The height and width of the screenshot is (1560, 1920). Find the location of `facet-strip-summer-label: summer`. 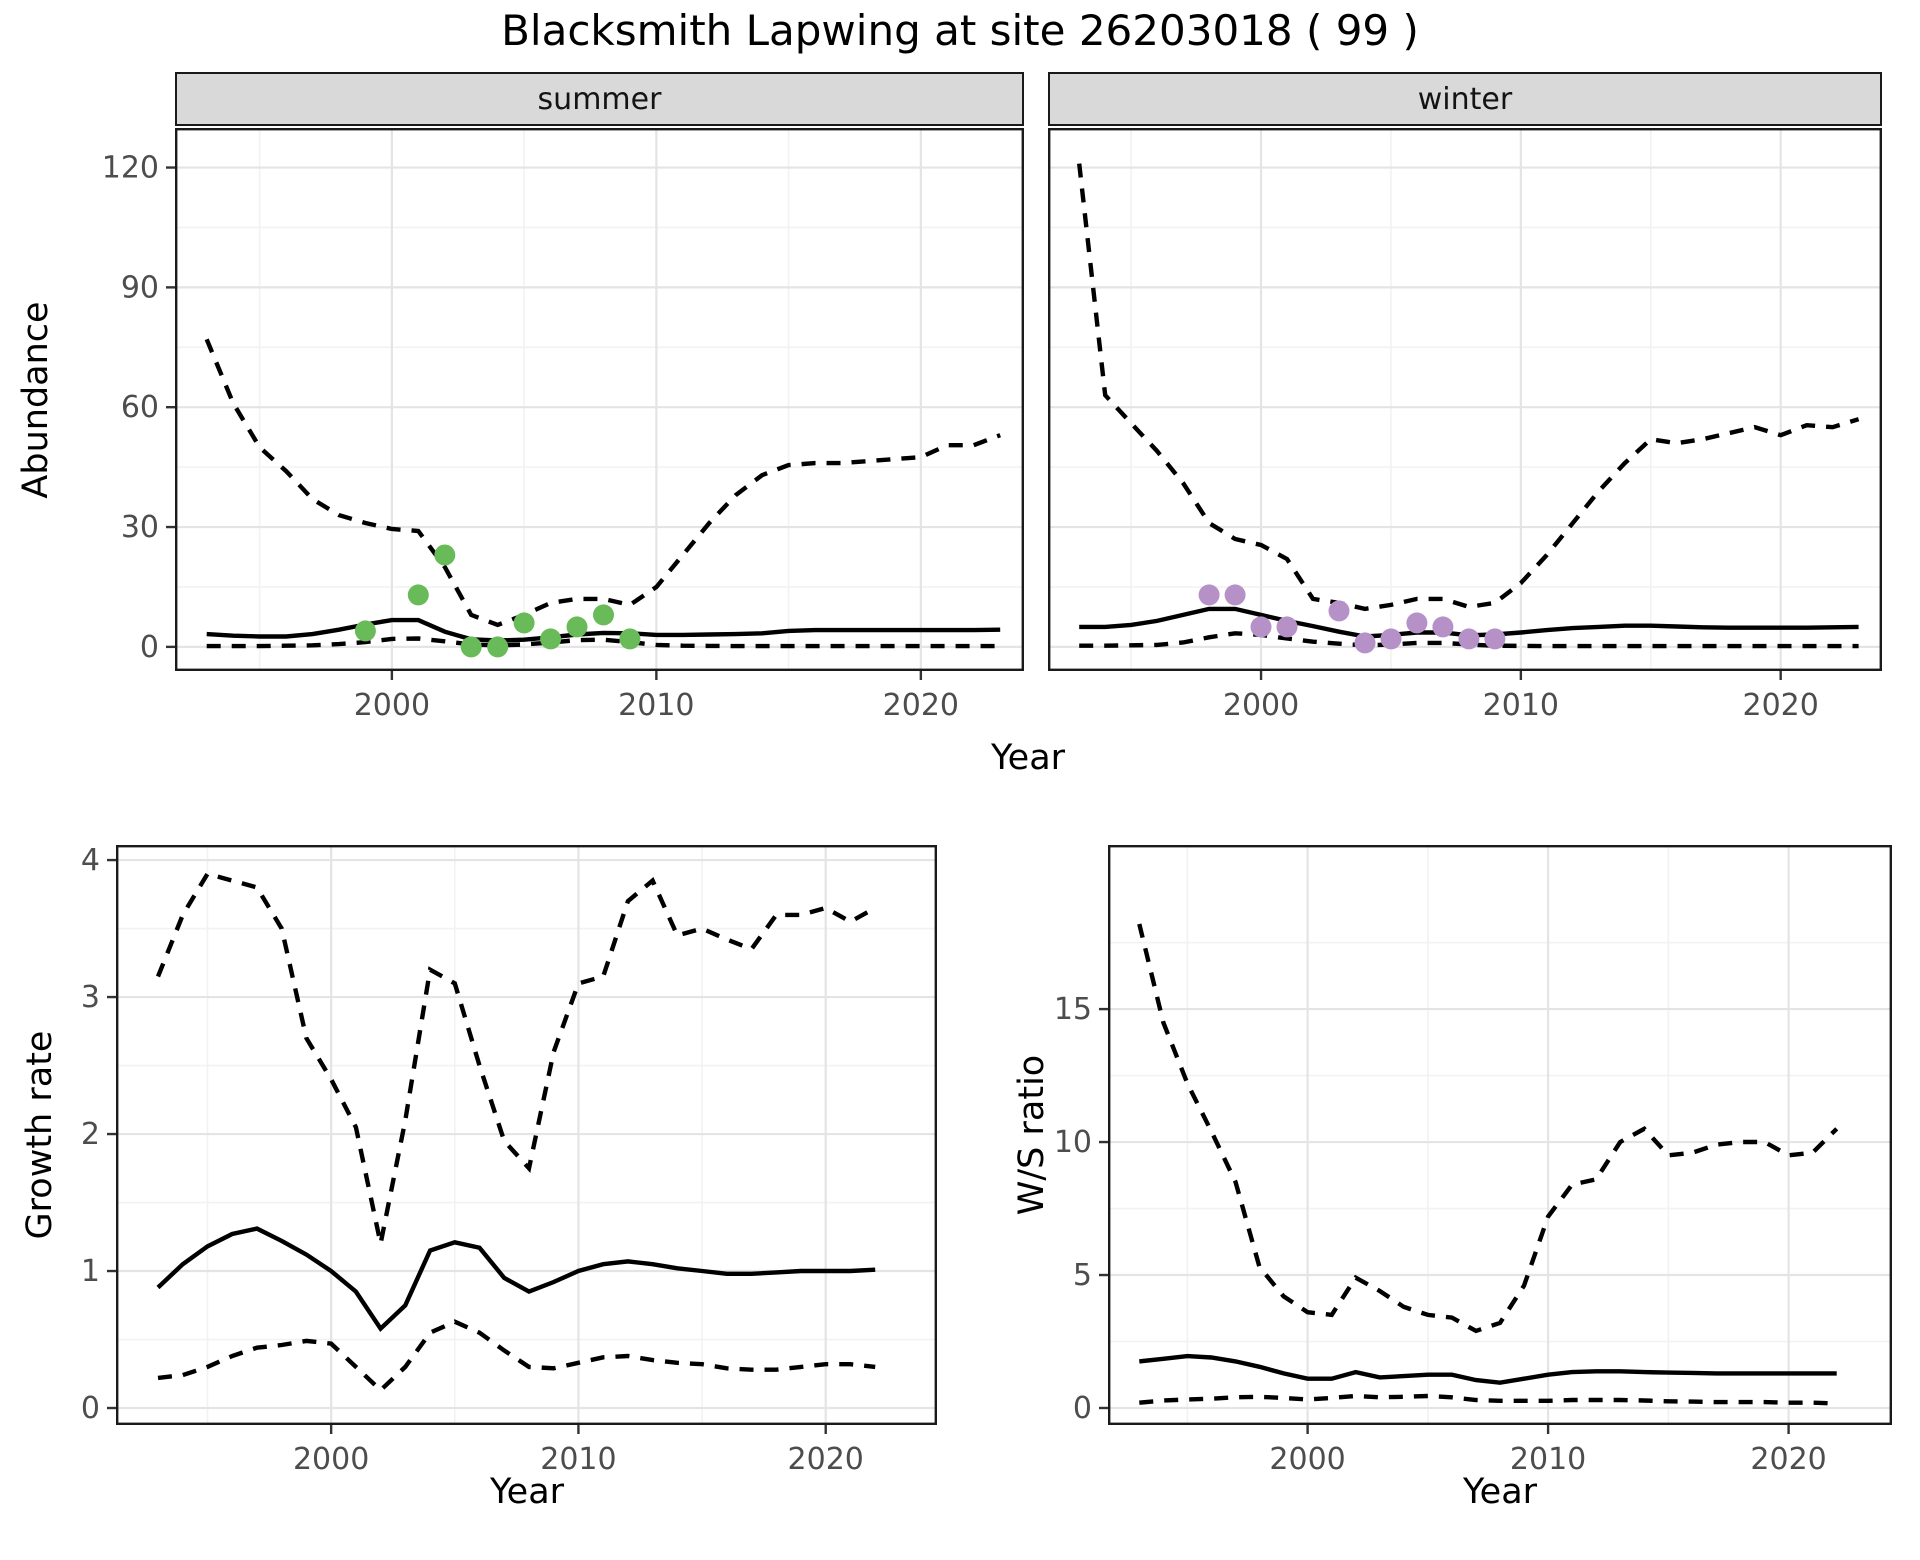

facet-strip-summer-label: summer is located at coordinates (599, 99).